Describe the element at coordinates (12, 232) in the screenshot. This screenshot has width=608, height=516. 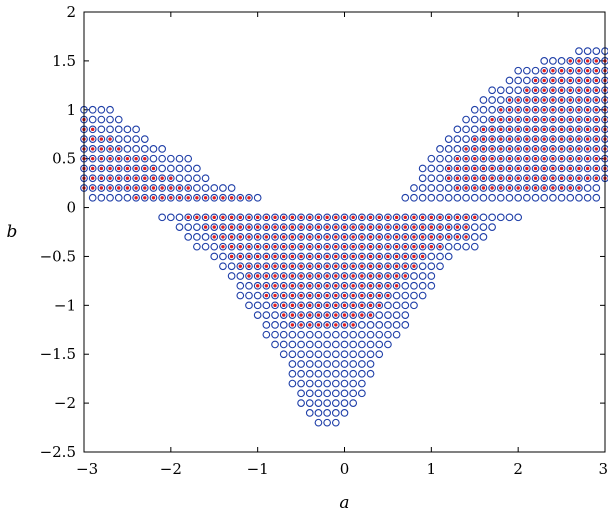
I see `y-axis-title: b` at that location.